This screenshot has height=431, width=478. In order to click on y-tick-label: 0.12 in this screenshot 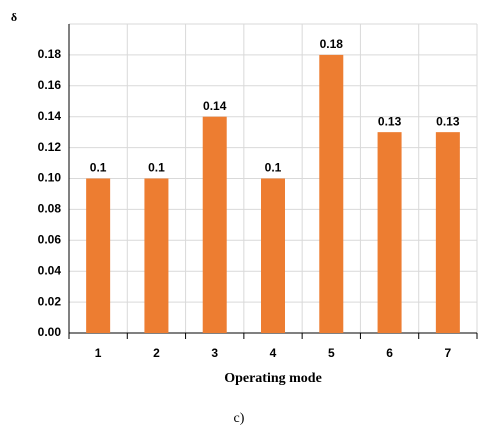, I will do `click(50, 147)`.